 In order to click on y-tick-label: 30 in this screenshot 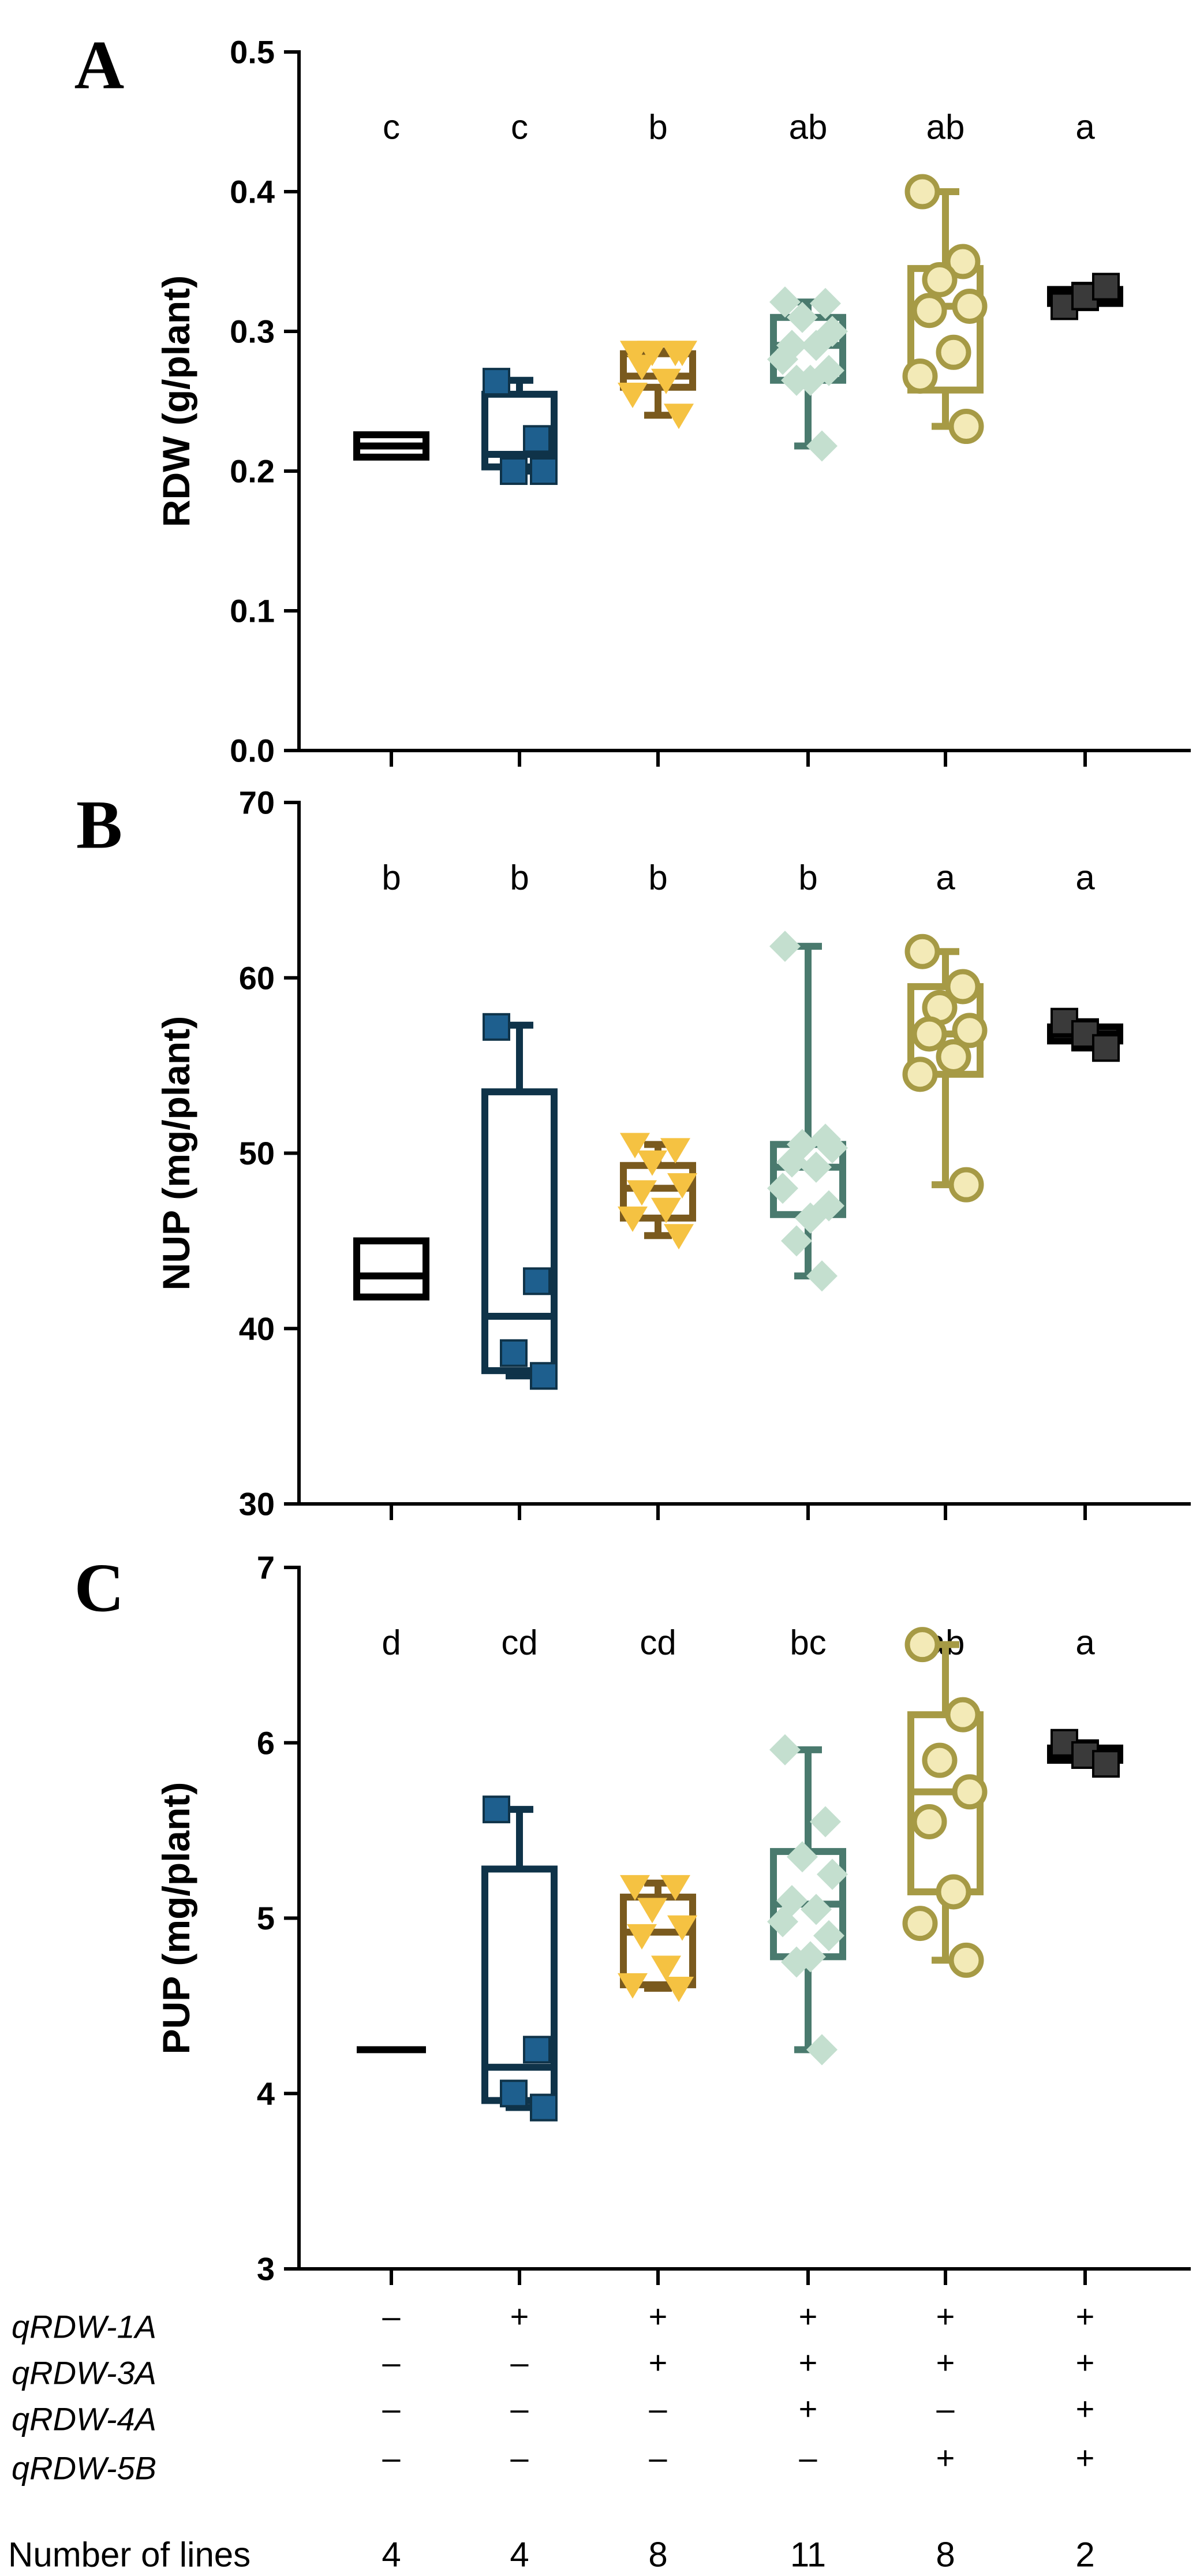, I will do `click(257, 1504)`.